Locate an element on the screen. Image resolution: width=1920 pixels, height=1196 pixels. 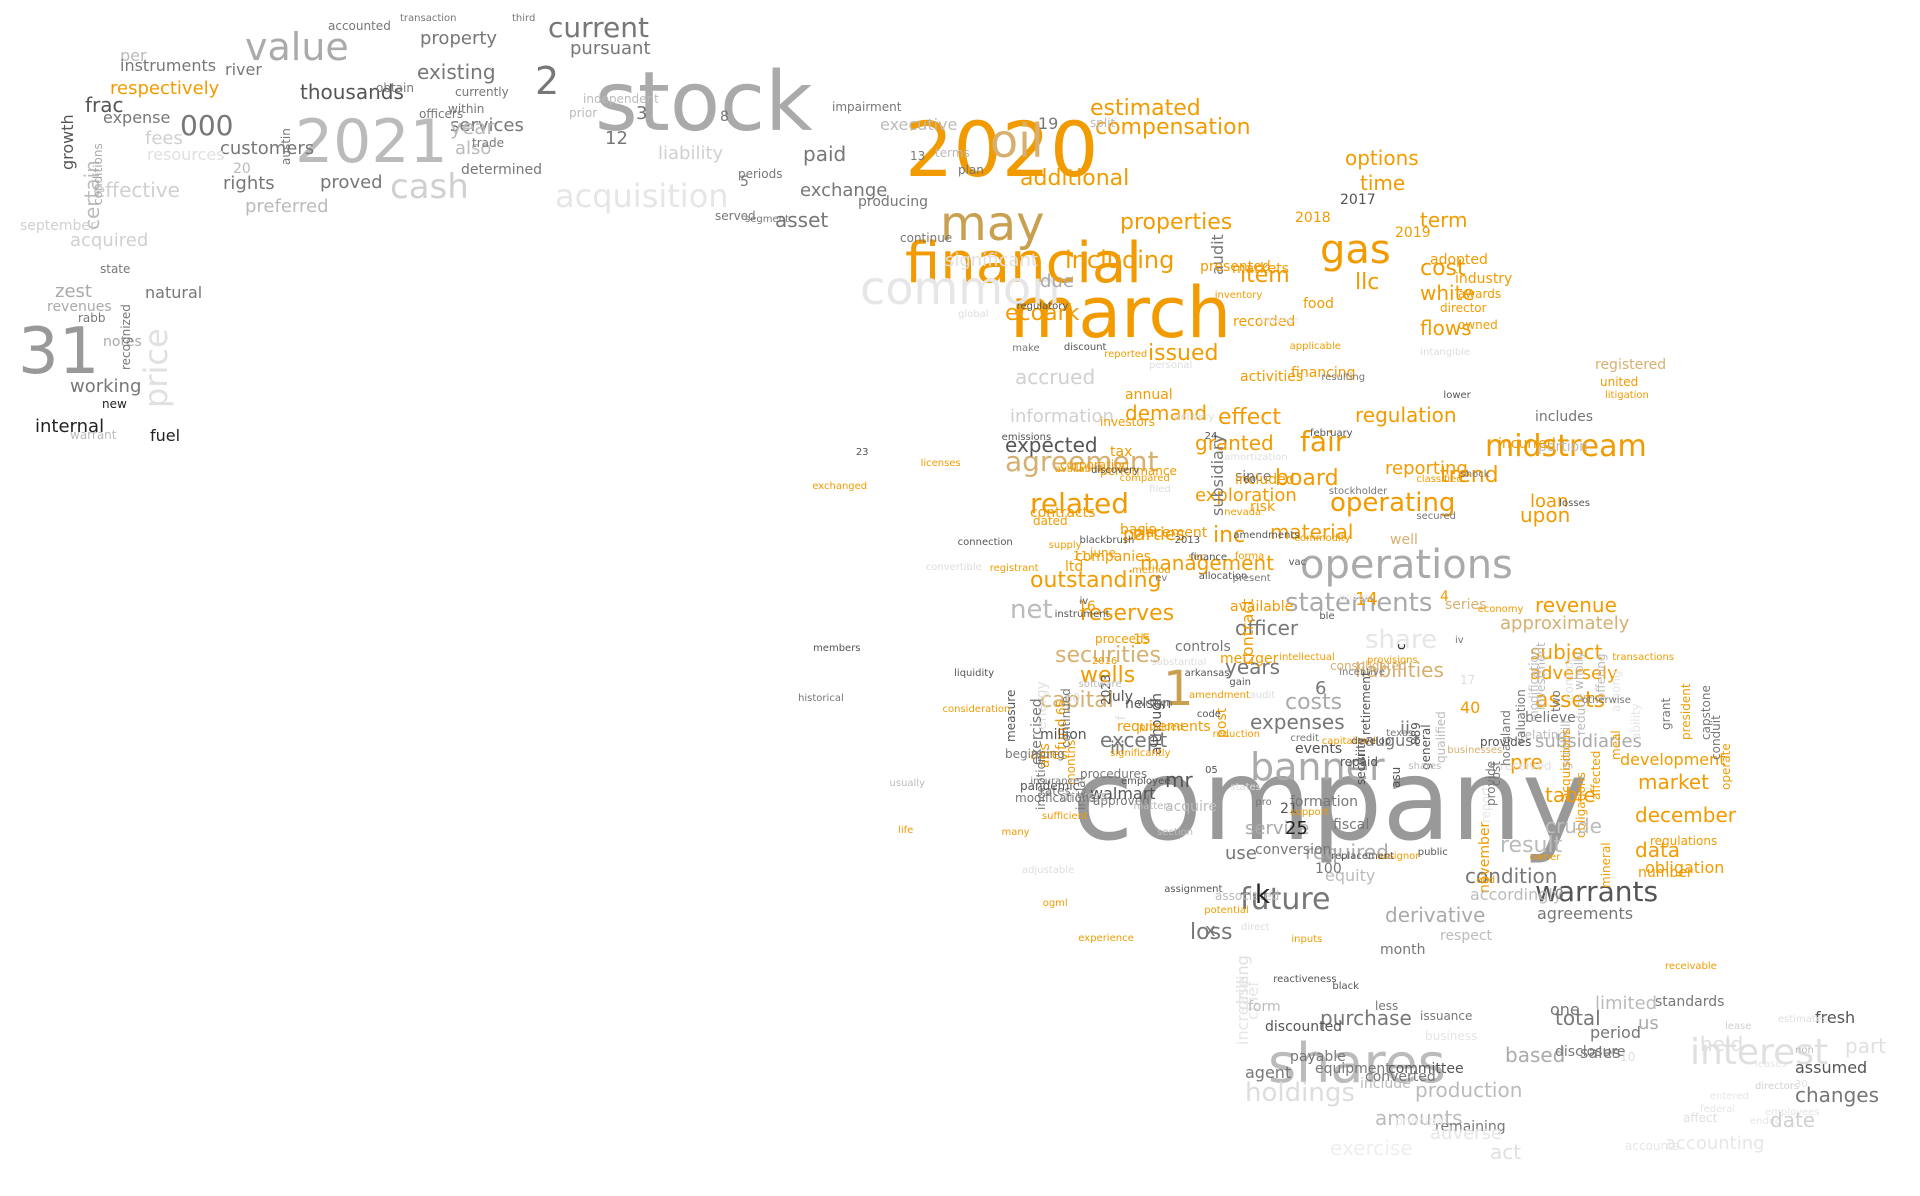
word-cloud-word: black is located at coordinates (1345, 987).